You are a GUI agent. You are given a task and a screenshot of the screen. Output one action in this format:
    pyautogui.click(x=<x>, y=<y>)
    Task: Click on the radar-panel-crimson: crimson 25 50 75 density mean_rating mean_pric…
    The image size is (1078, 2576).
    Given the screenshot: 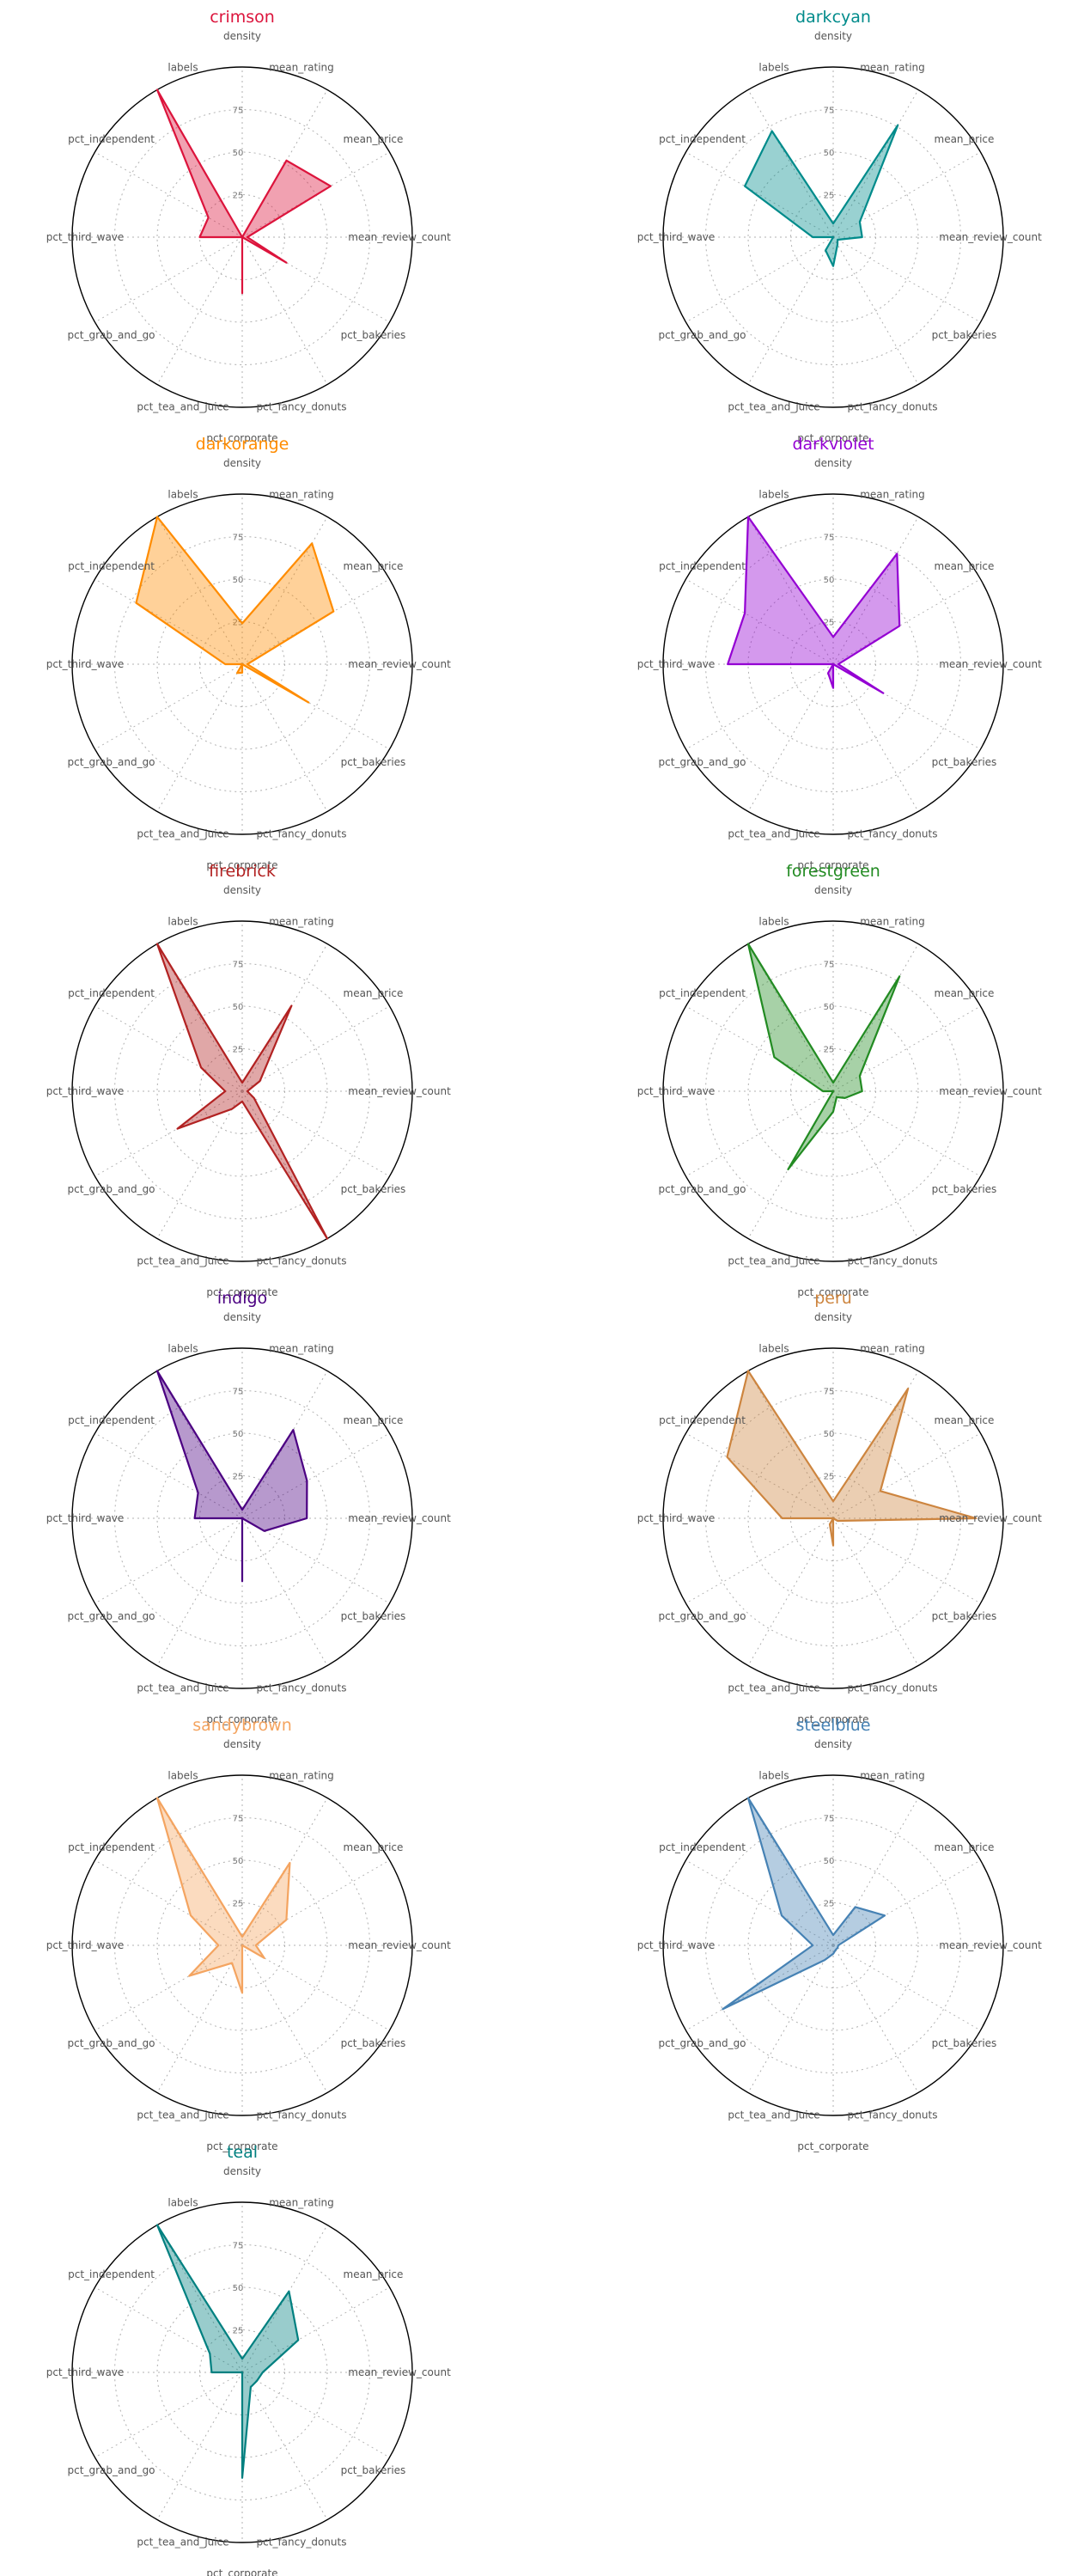 What is the action you would take?
    pyautogui.click(x=248, y=226)
    